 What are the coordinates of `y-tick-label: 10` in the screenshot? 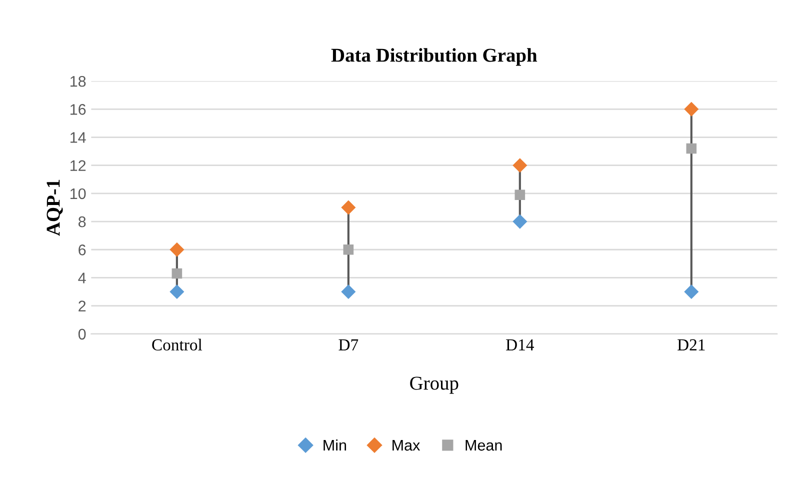 It's located at (78, 194).